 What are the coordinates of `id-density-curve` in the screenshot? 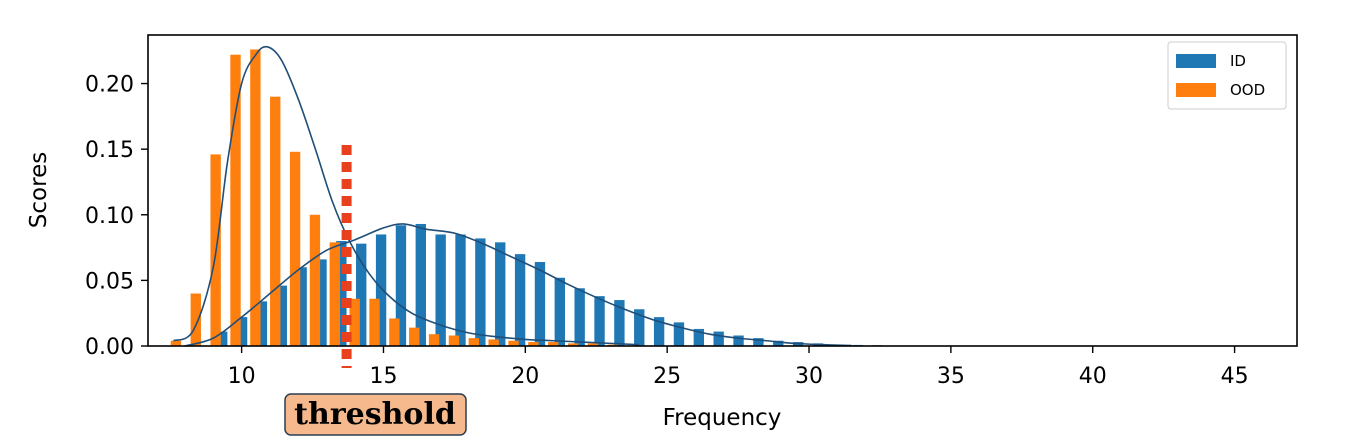 It's located at (518, 285).